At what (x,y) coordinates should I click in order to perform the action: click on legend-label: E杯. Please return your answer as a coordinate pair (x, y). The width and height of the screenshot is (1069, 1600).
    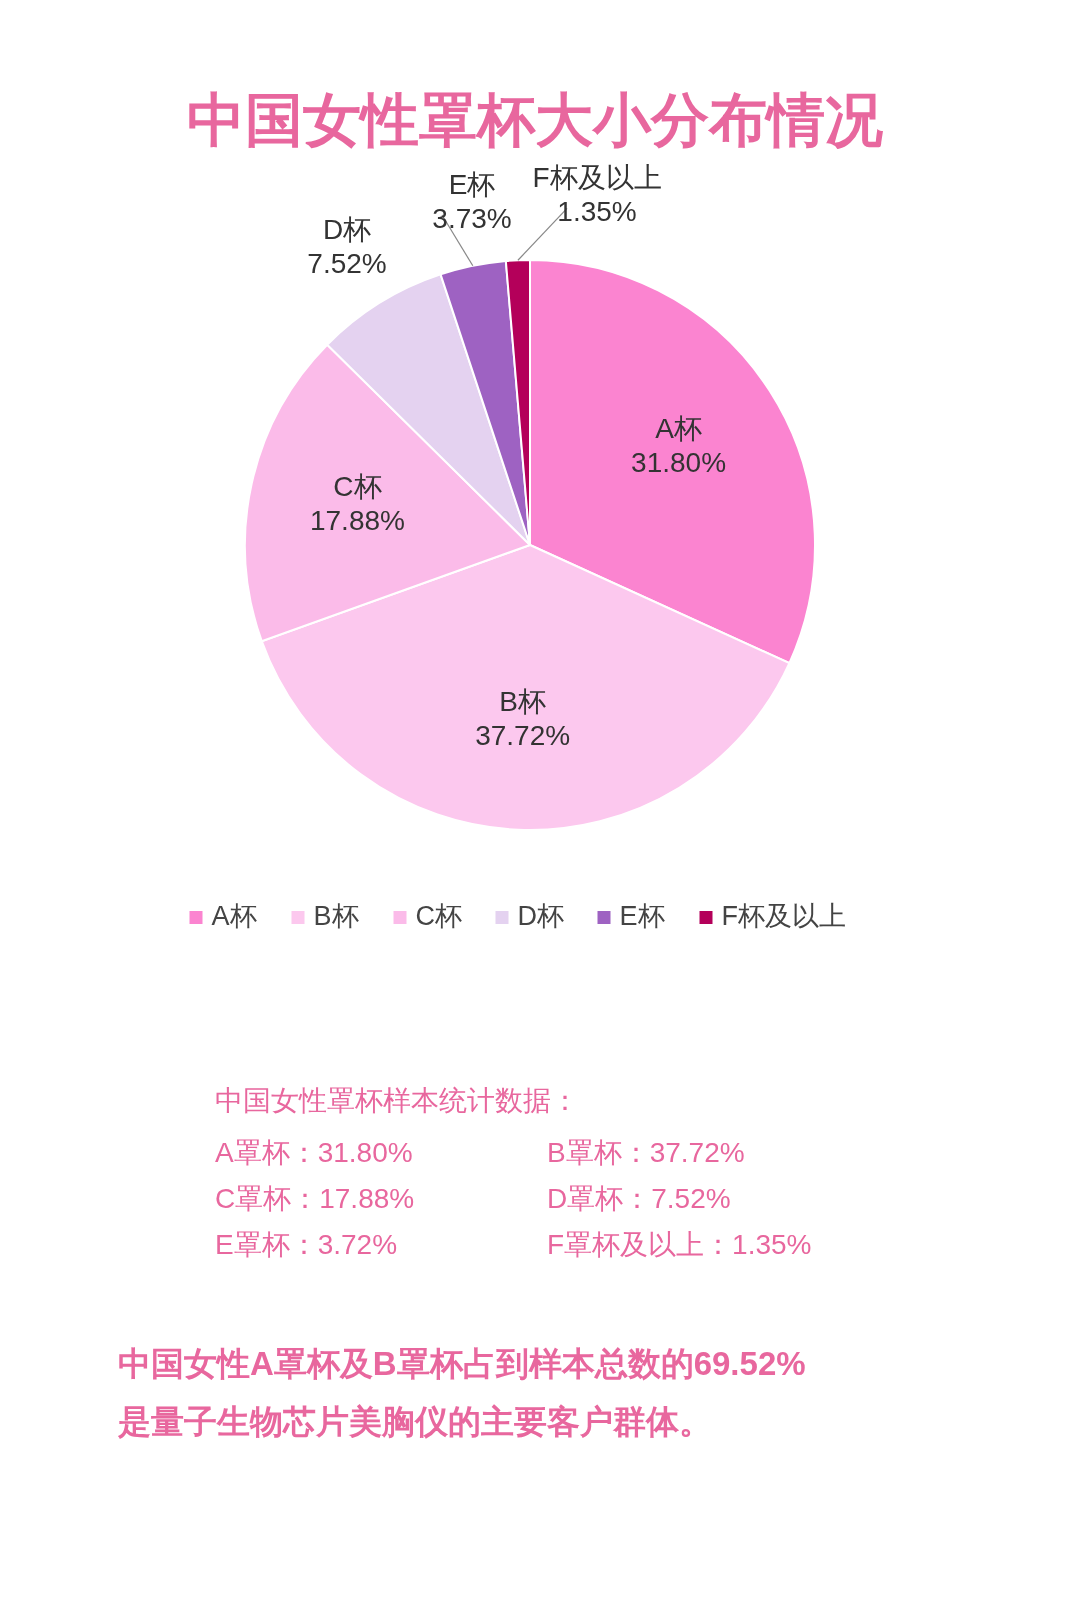
    Looking at the image, I should click on (642, 916).